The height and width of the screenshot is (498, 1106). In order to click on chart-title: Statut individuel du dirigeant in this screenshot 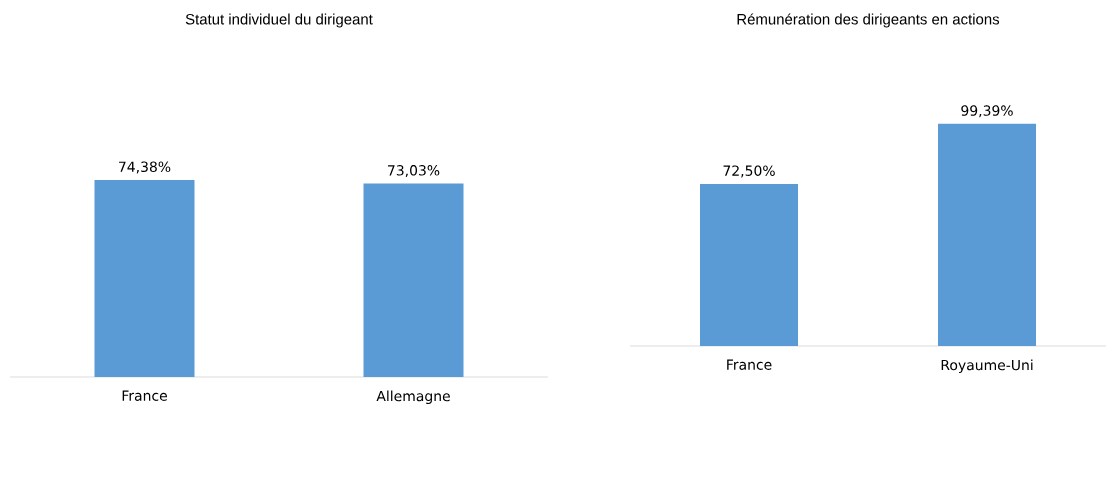, I will do `click(279, 20)`.